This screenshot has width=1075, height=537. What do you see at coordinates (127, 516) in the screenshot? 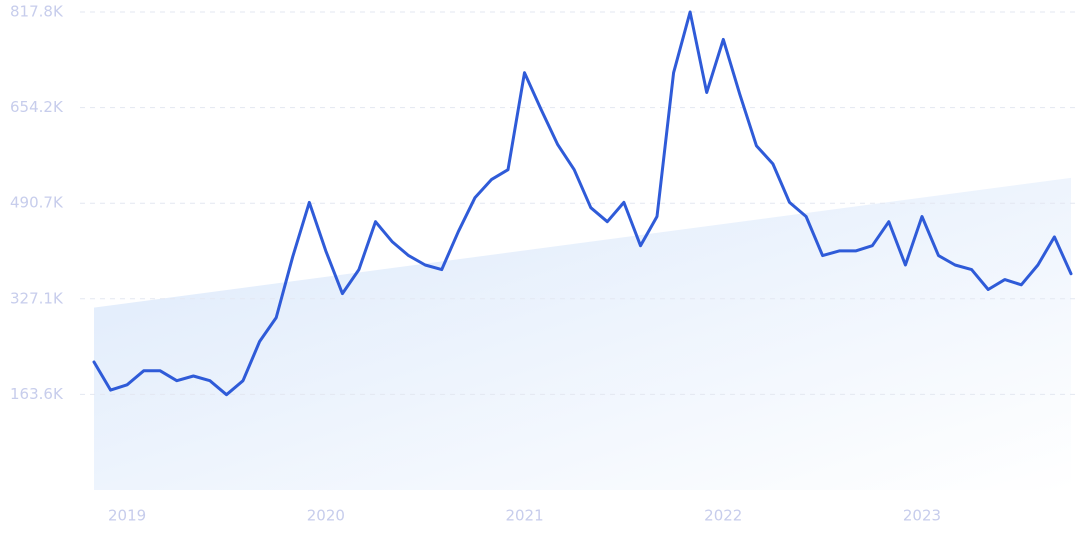
I see `x-tick-label: 2019` at bounding box center [127, 516].